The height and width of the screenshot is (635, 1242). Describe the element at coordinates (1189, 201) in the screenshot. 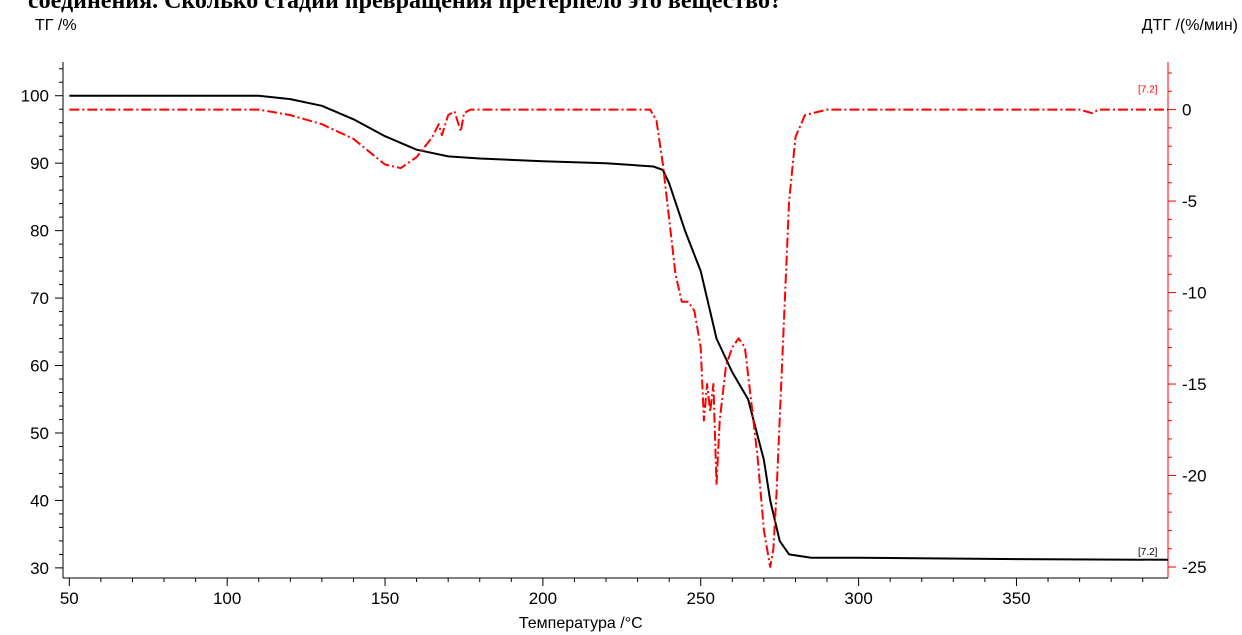

I see `y-right-tick-label: -5` at that location.